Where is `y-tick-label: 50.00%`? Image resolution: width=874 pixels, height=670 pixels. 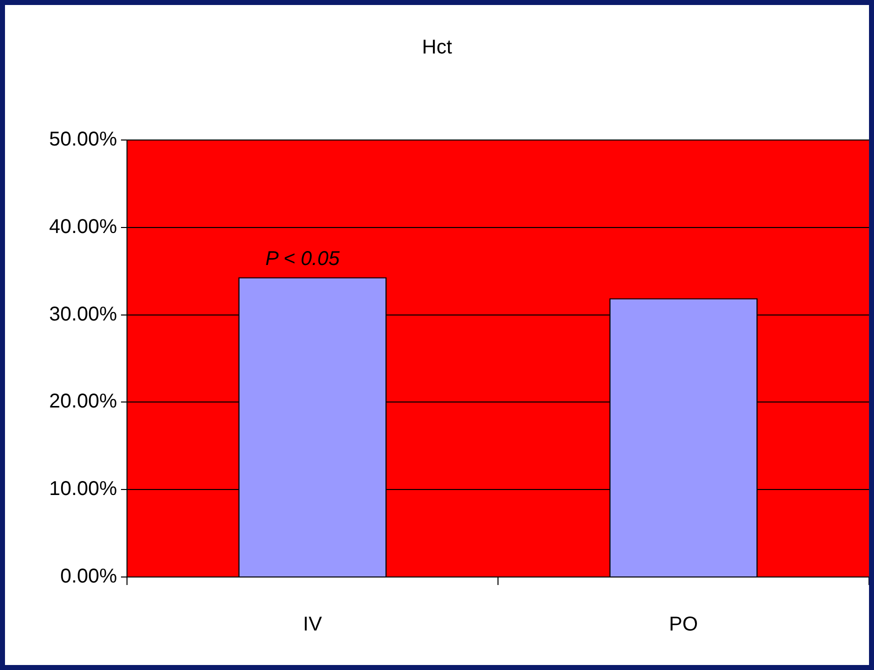 y-tick-label: 50.00% is located at coordinates (83, 139).